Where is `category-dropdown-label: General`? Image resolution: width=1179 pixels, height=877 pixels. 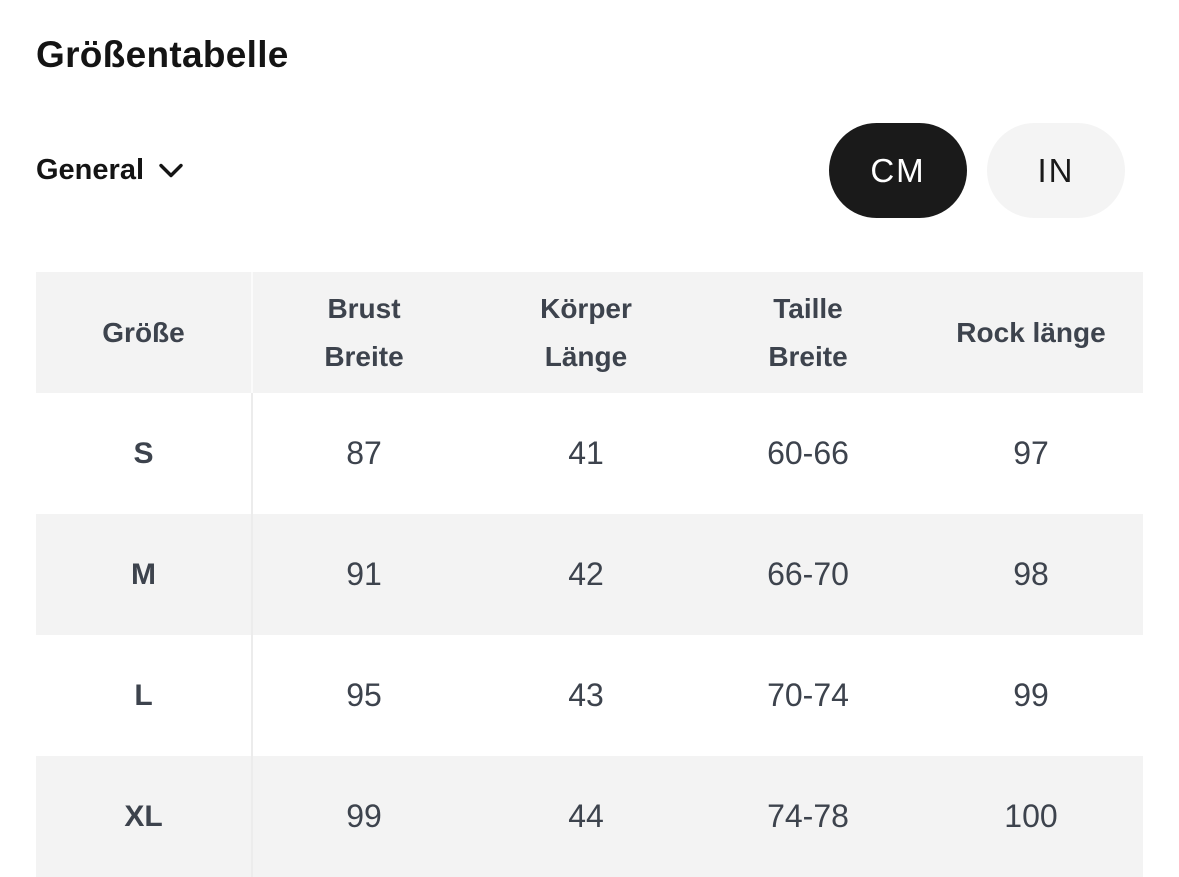
category-dropdown-label: General is located at coordinates (90, 170).